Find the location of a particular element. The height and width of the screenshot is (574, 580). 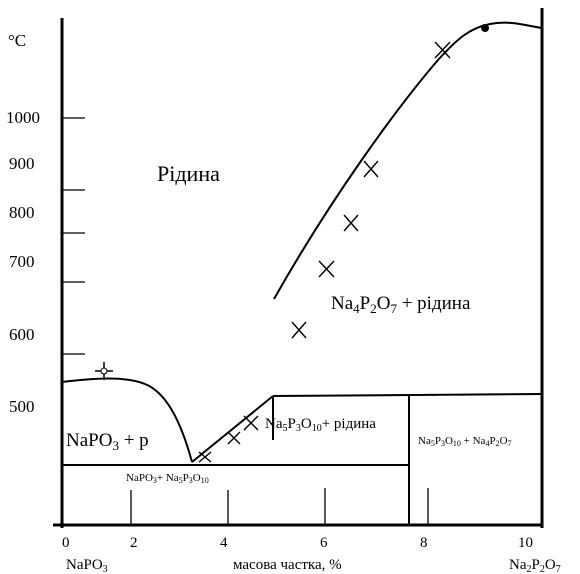

region-napo3-p-label: NaPO3 + р is located at coordinates (107, 441).